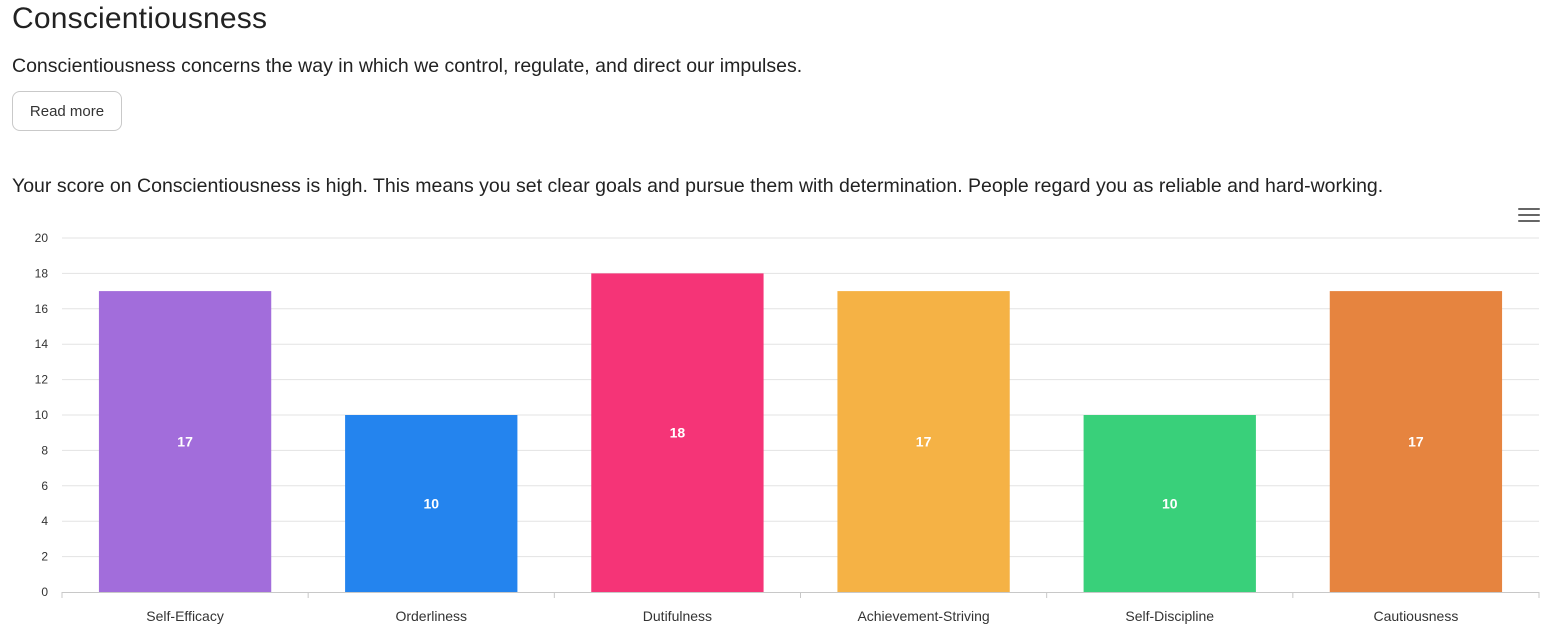 This screenshot has height=643, width=1567. What do you see at coordinates (185, 616) in the screenshot?
I see `x-category-label: Self-Efficacy` at bounding box center [185, 616].